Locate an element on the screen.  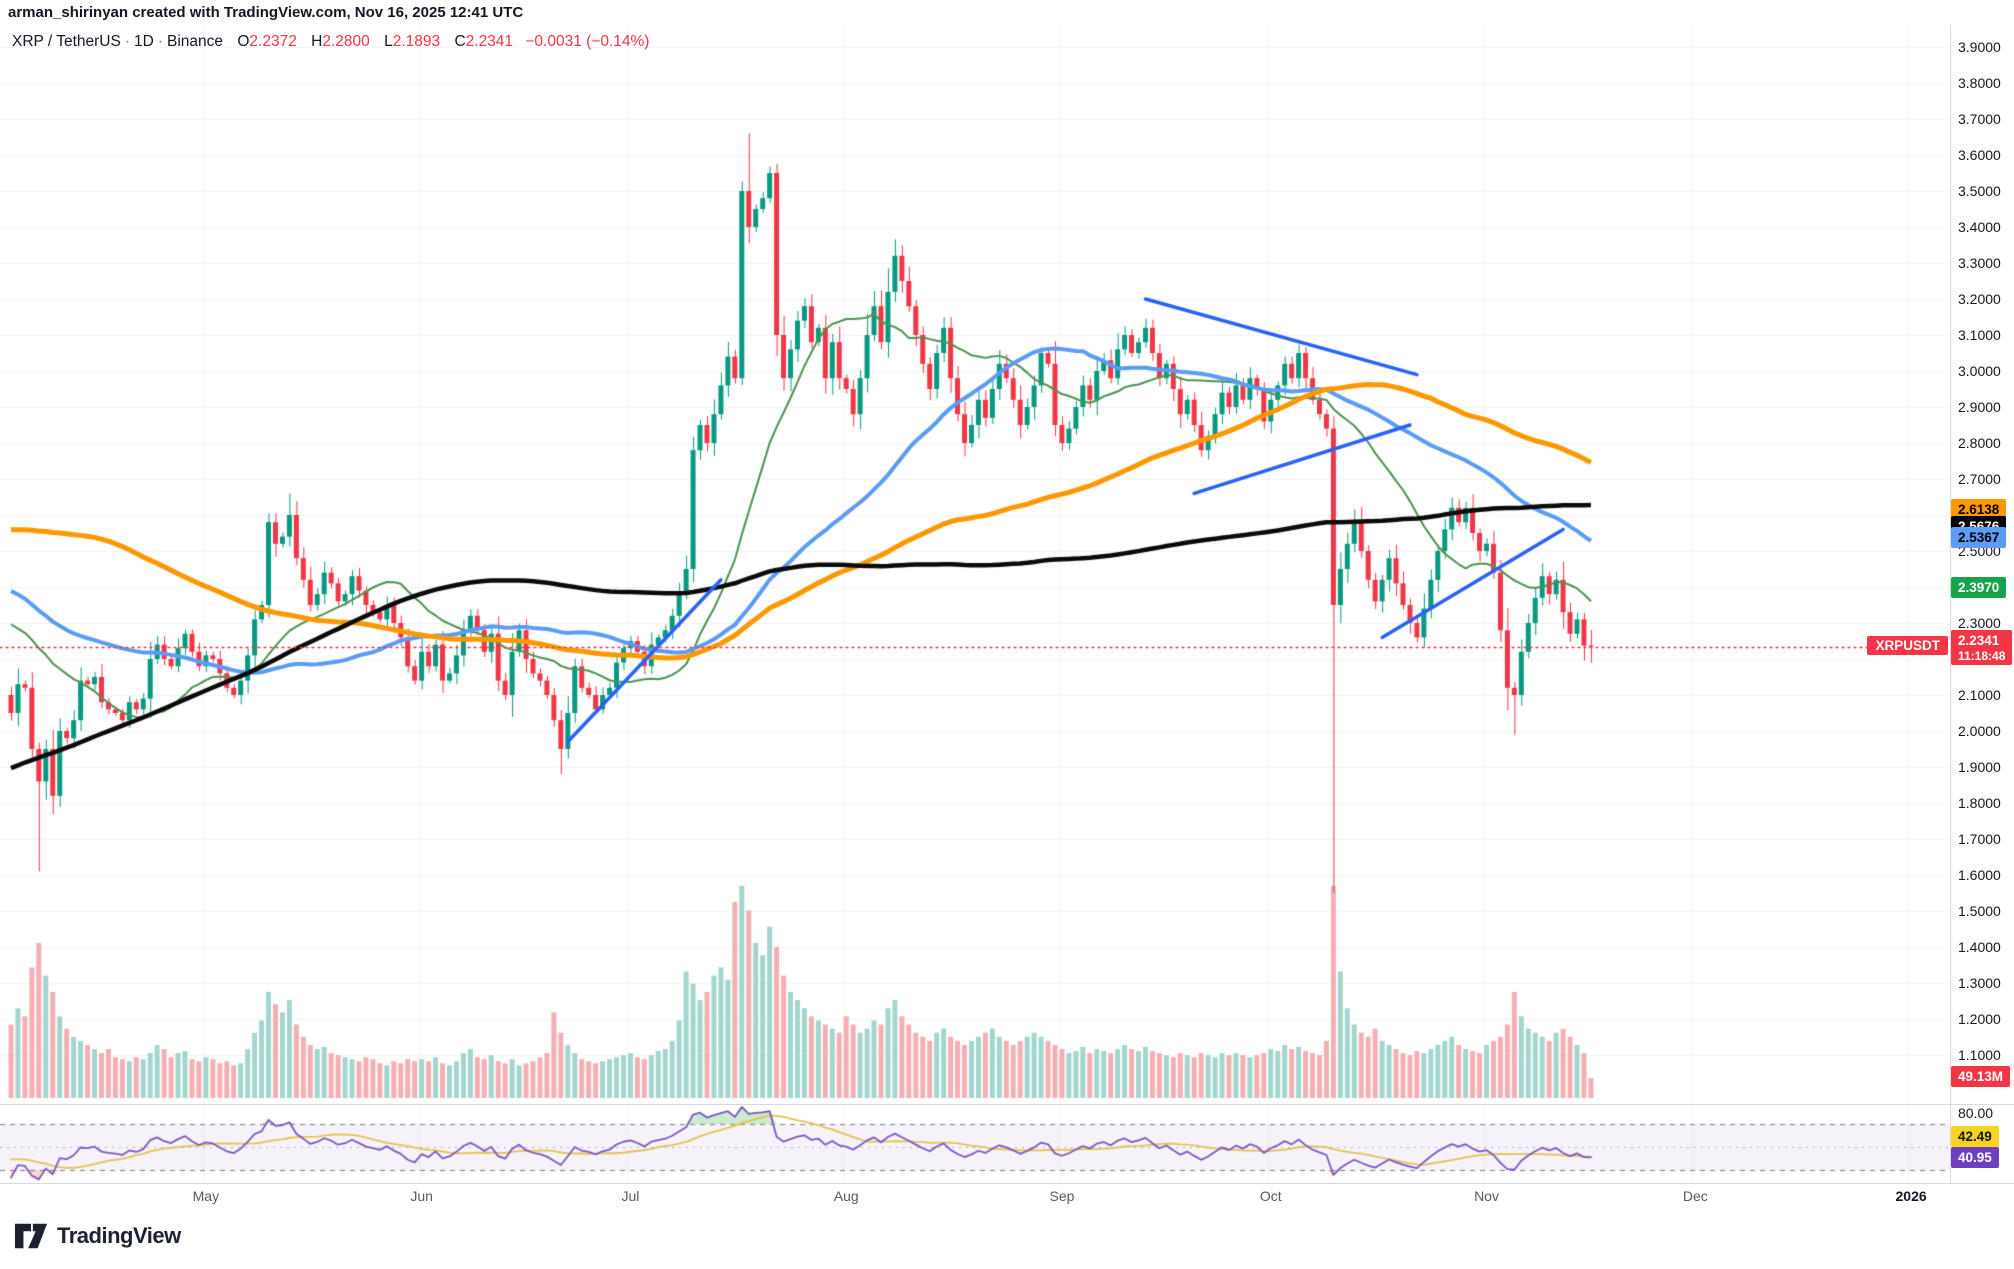
price-axis-border is located at coordinates (1950, 604).